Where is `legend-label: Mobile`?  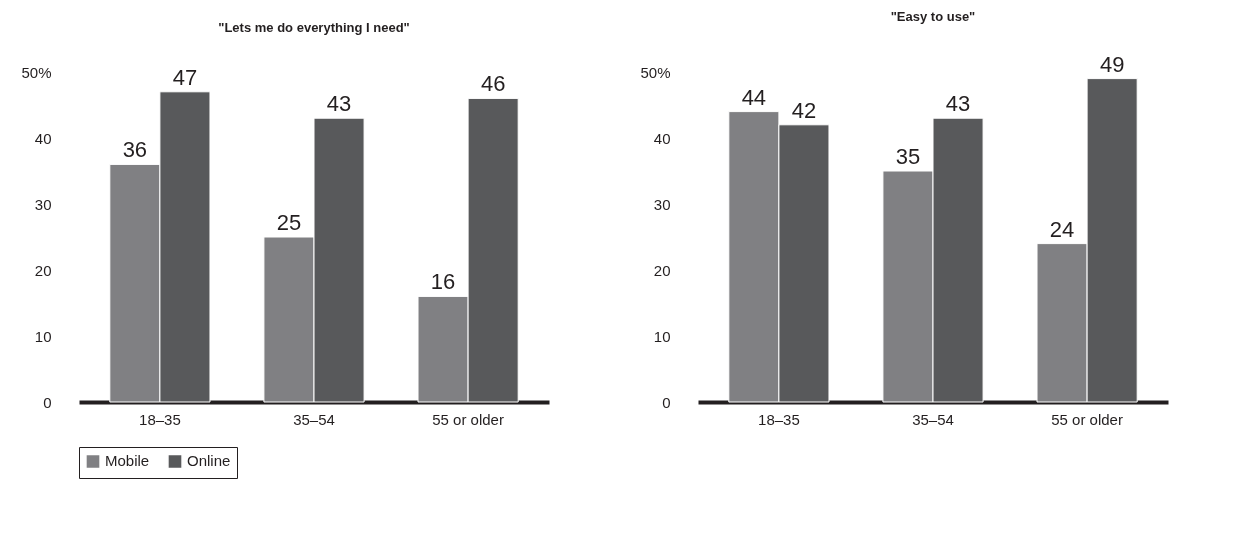
legend-label: Mobile is located at coordinates (127, 461).